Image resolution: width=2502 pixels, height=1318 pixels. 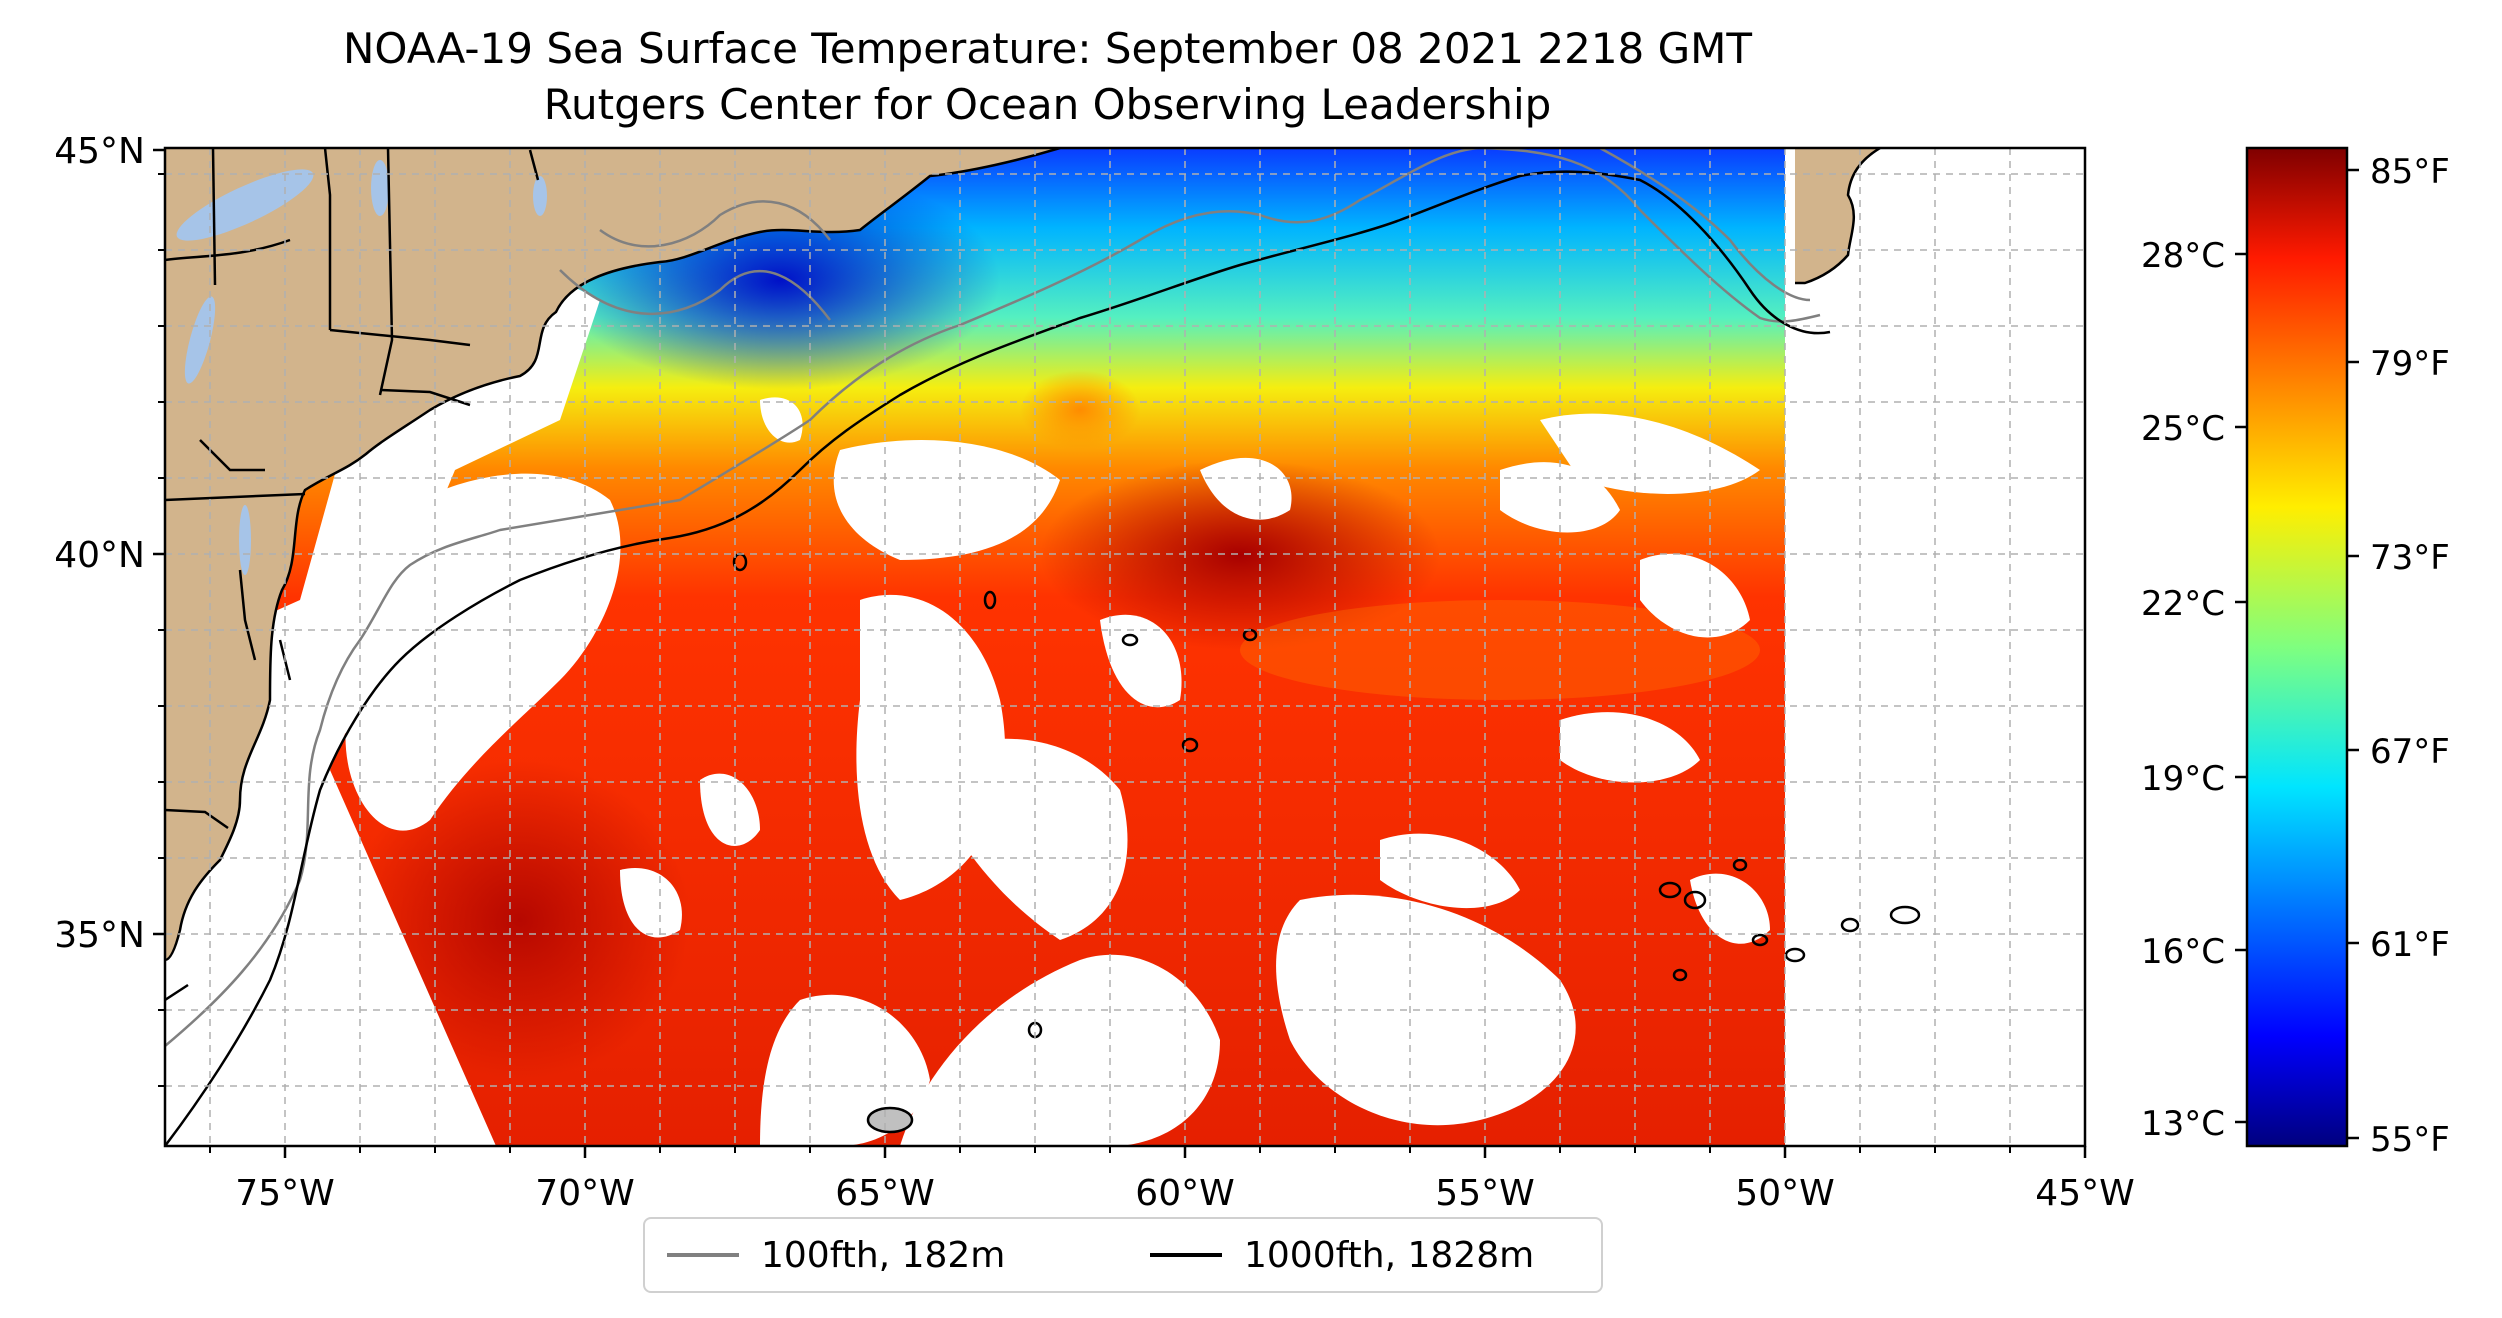 I want to click on legend-label: 1000fth, 1828m, so click(x=1389, y=1255).